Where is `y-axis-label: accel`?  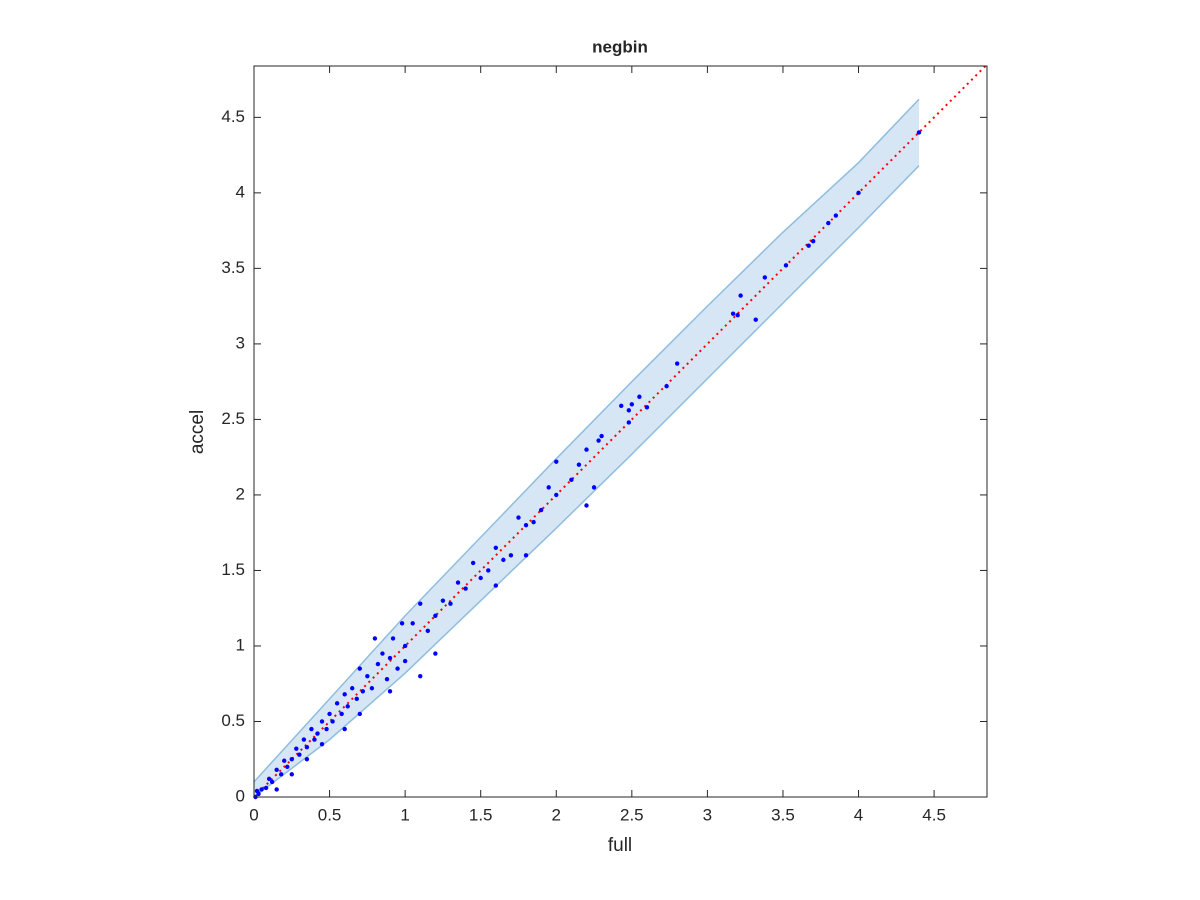
y-axis-label: accel is located at coordinates (197, 432).